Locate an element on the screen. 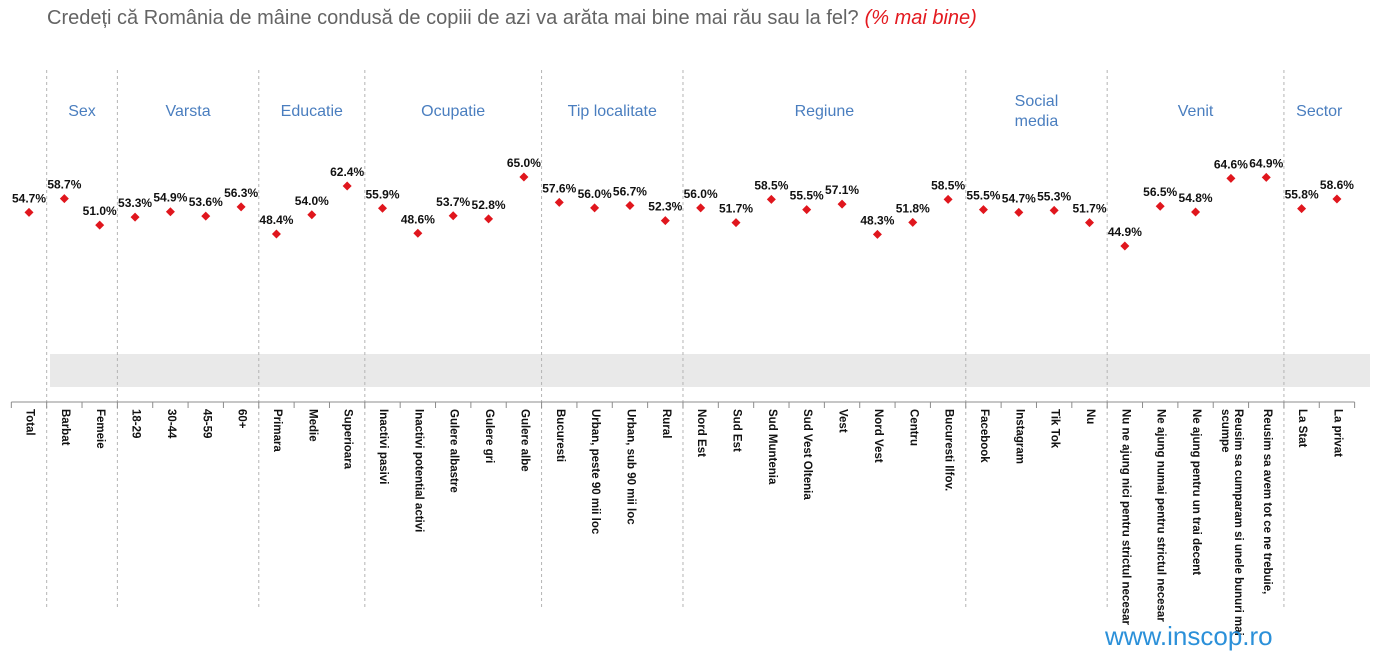 The width and height of the screenshot is (1400, 654). group-label-sex: Sex is located at coordinates (82, 111).